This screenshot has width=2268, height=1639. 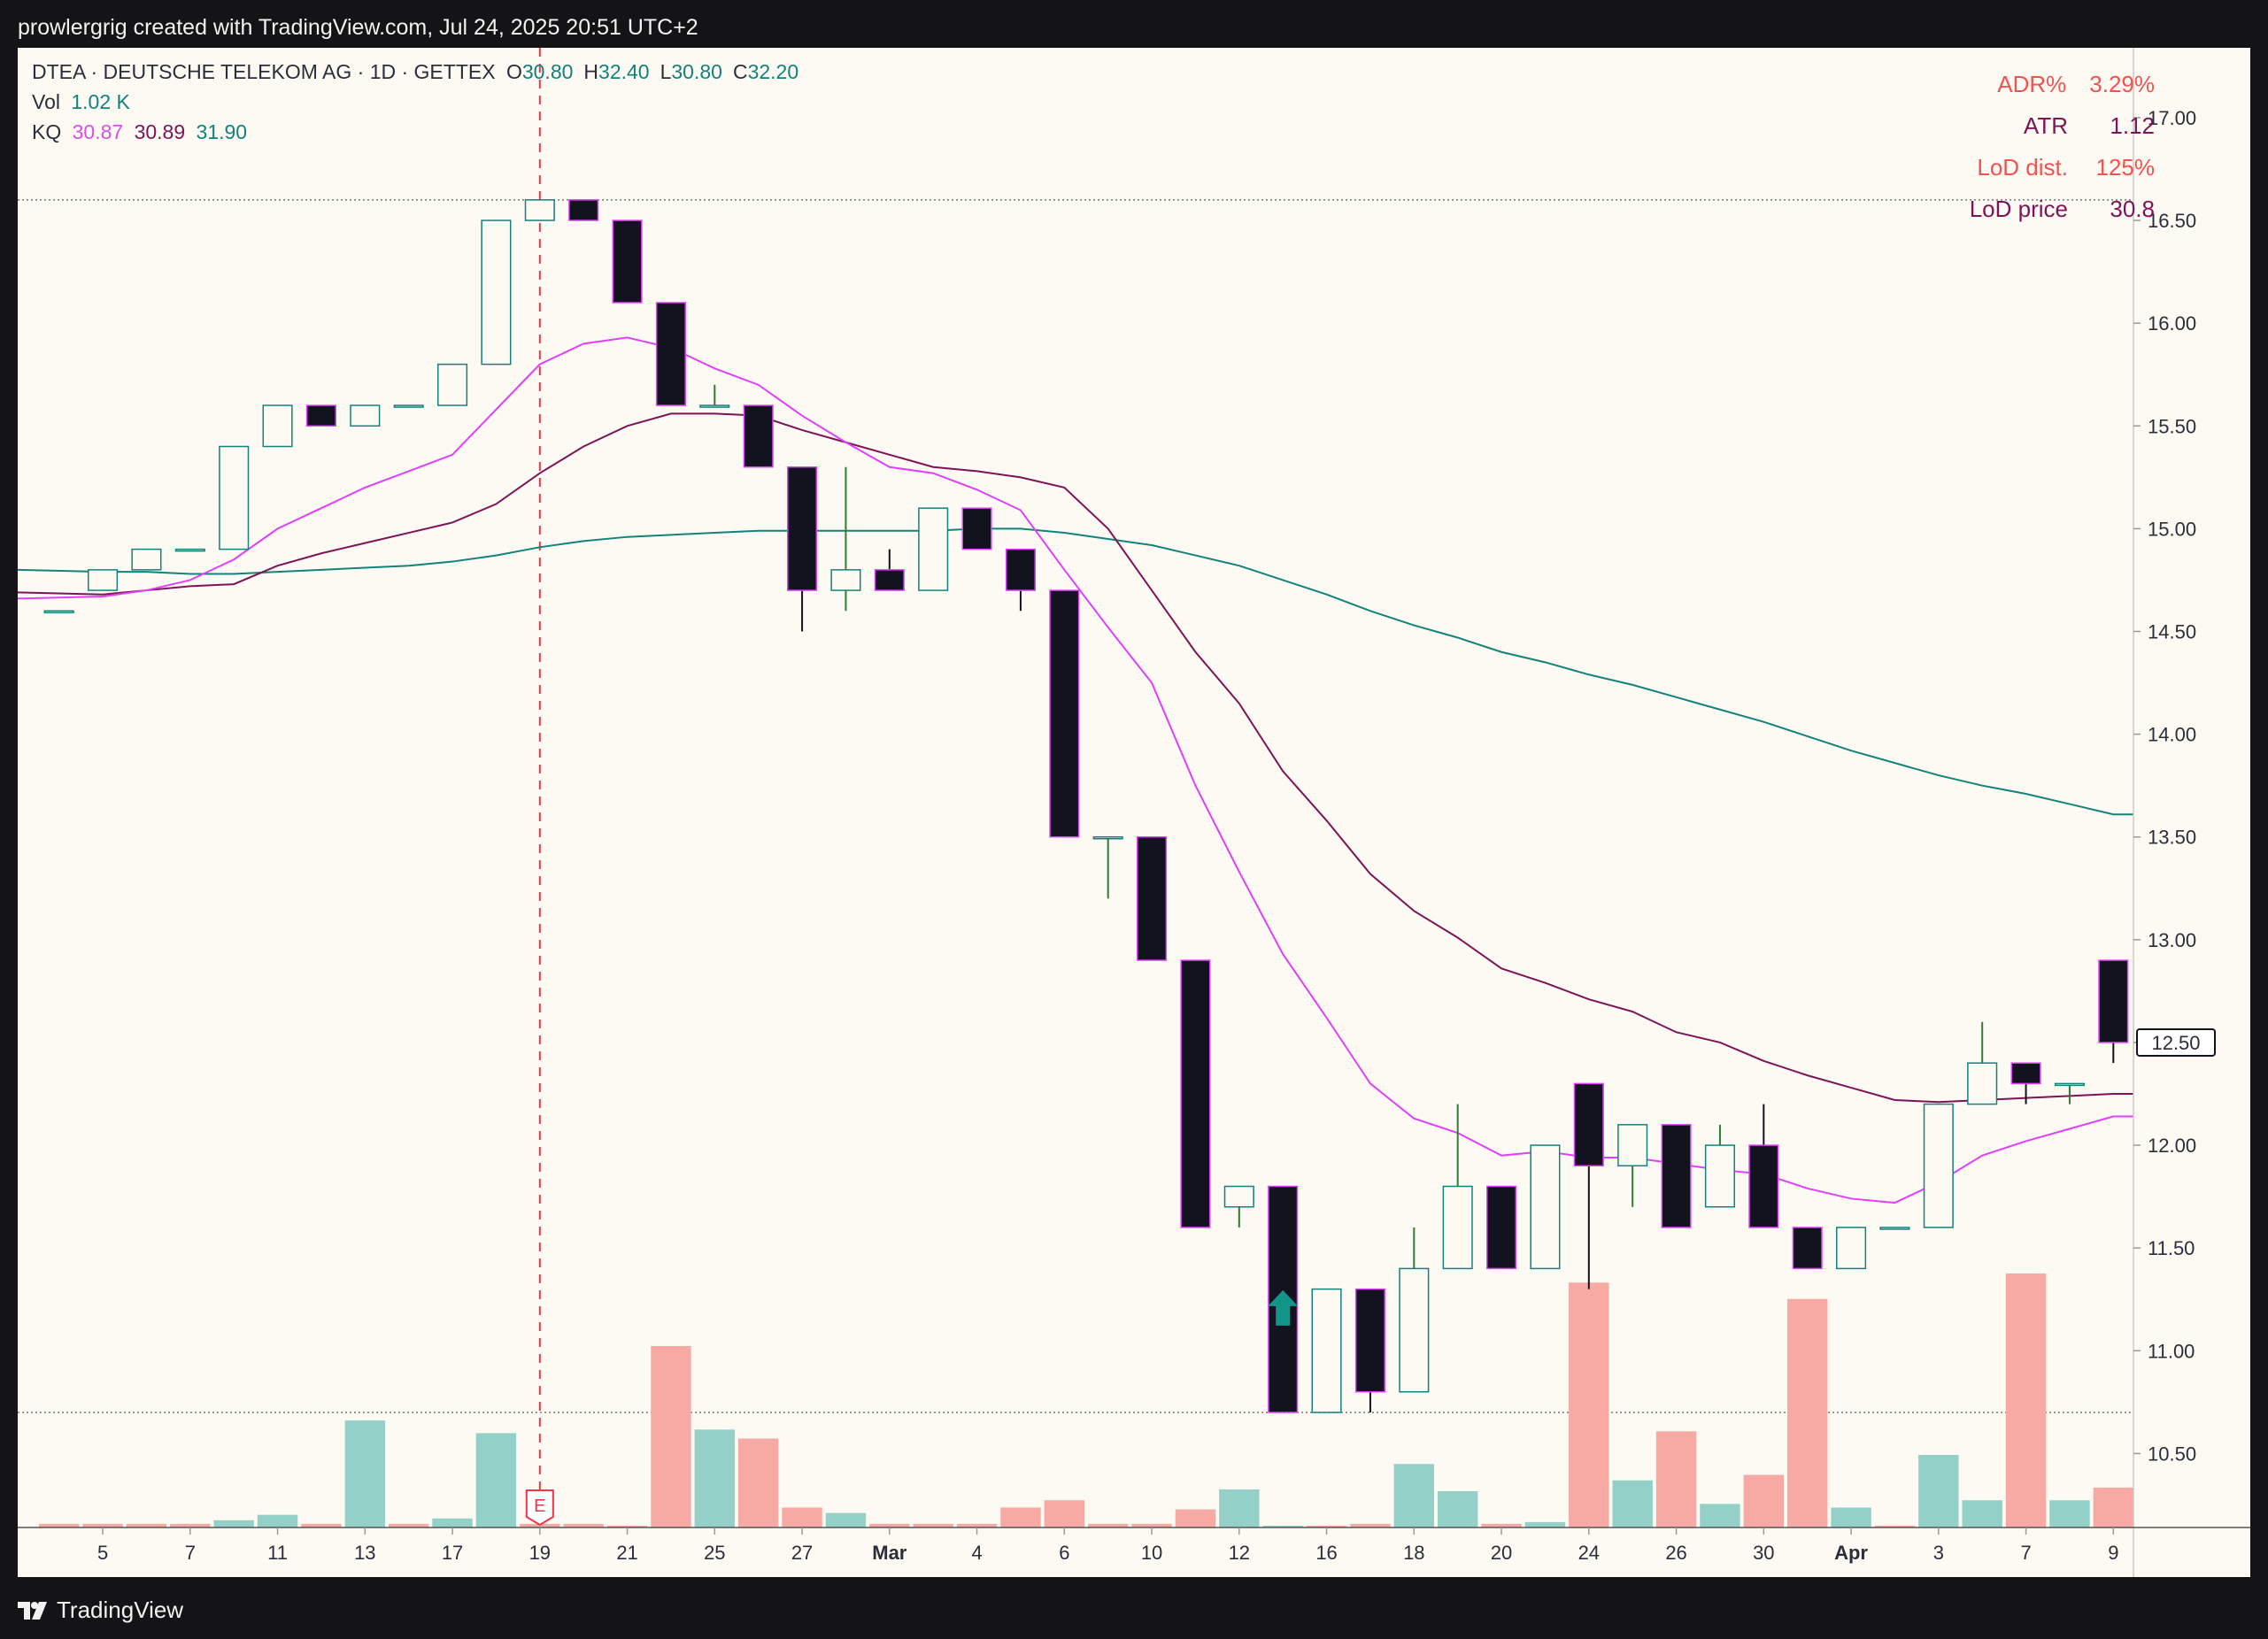 What do you see at coordinates (32, 1611) in the screenshot?
I see `tradingview-logo-icon` at bounding box center [32, 1611].